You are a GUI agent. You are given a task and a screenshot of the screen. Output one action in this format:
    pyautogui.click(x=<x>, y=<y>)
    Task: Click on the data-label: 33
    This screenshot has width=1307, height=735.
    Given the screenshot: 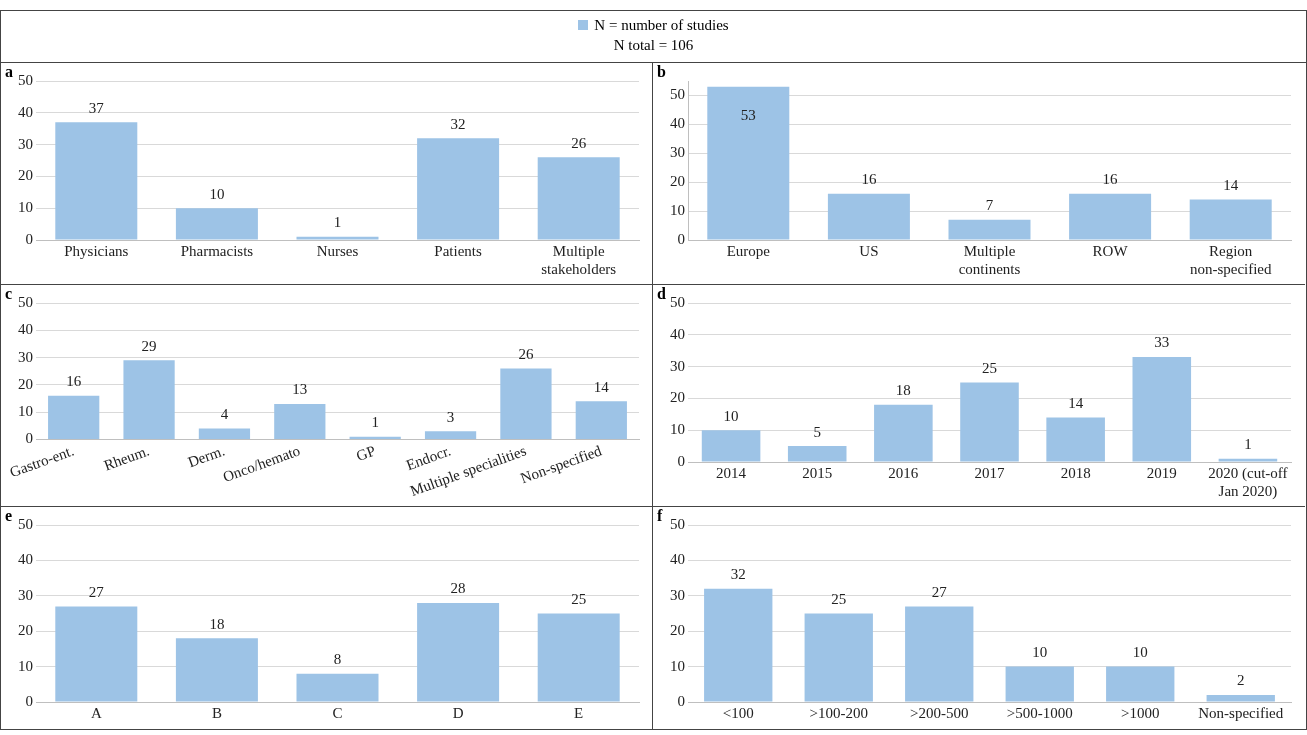 What is the action you would take?
    pyautogui.click(x=1162, y=342)
    